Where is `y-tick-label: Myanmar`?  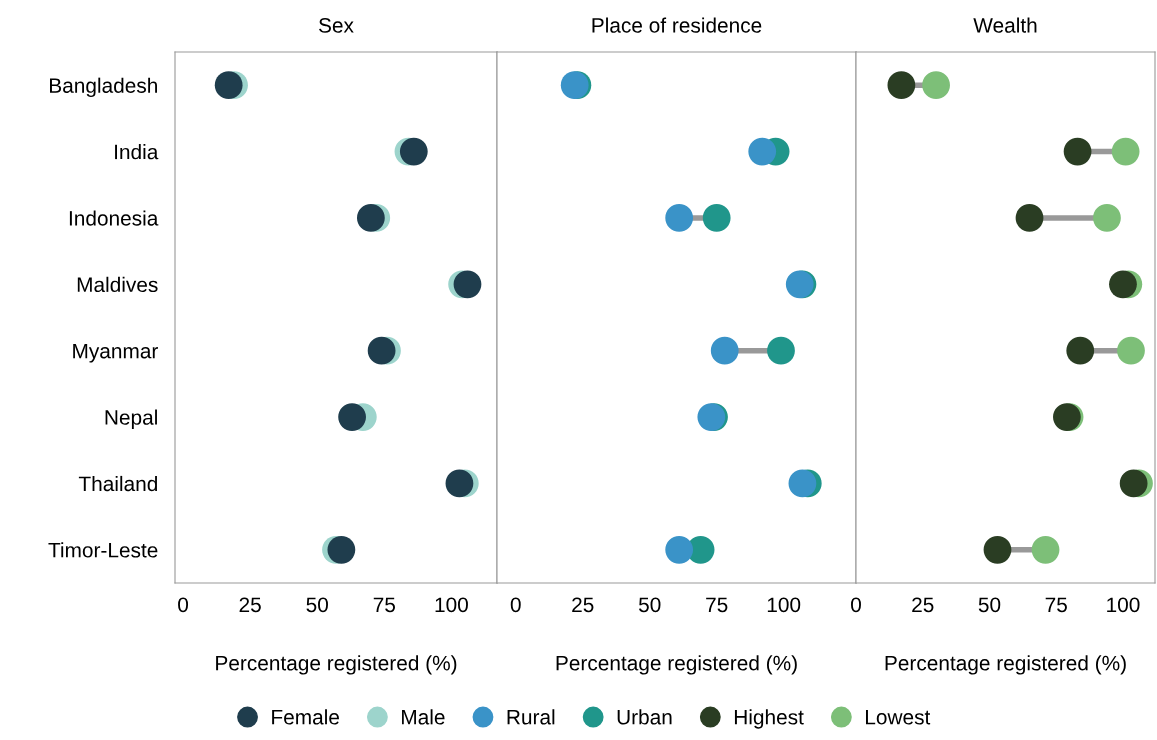 y-tick-label: Myanmar is located at coordinates (115, 353).